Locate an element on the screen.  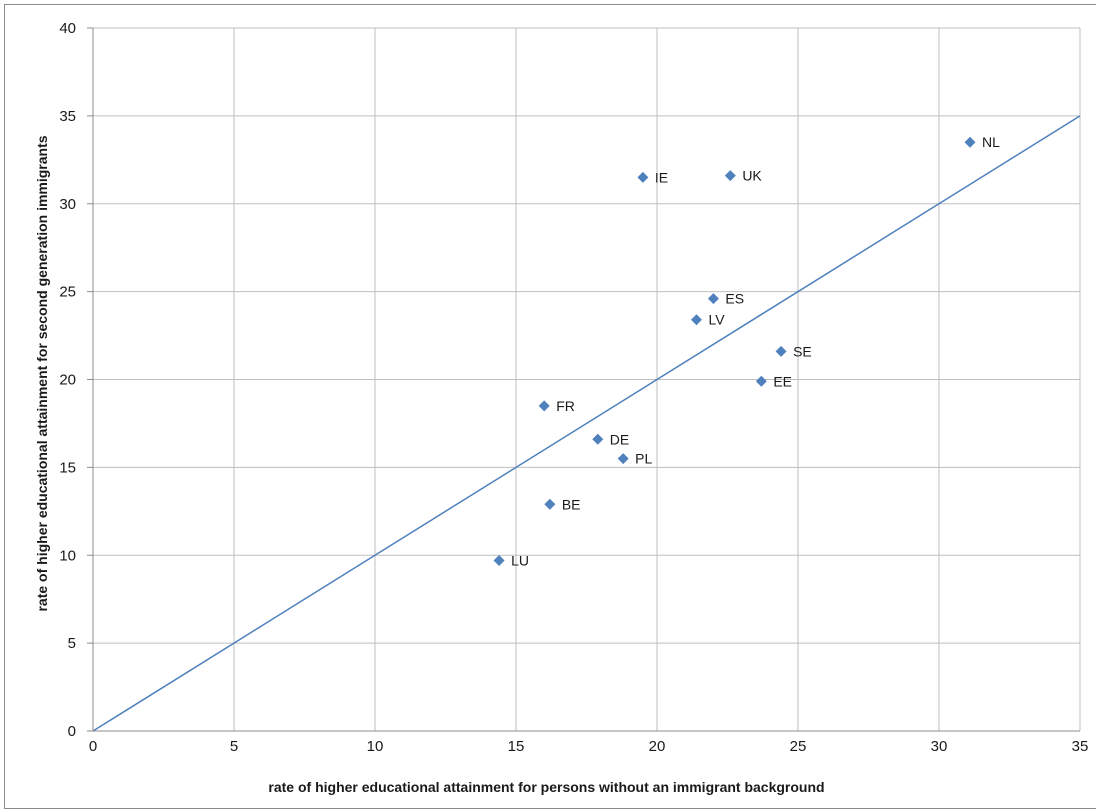
data-label-ee: EE is located at coordinates (782, 381).